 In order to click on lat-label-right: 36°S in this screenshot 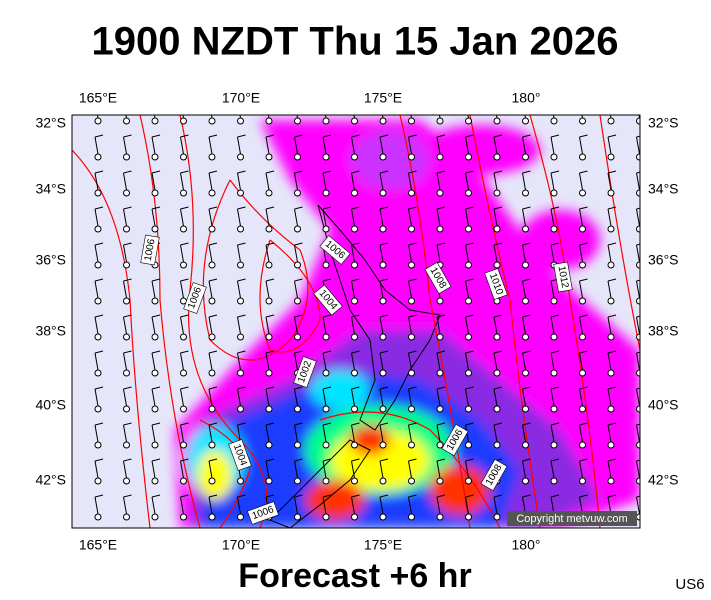, I will do `click(663, 260)`.